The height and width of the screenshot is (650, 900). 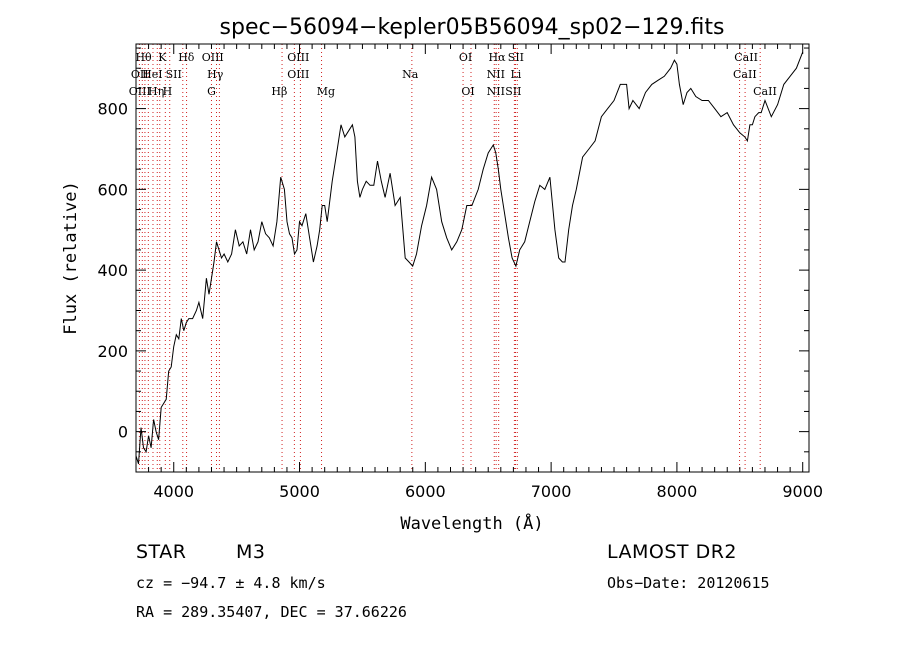 What do you see at coordinates (112, 270) in the screenshot?
I see `y-tick-label: 400` at bounding box center [112, 270].